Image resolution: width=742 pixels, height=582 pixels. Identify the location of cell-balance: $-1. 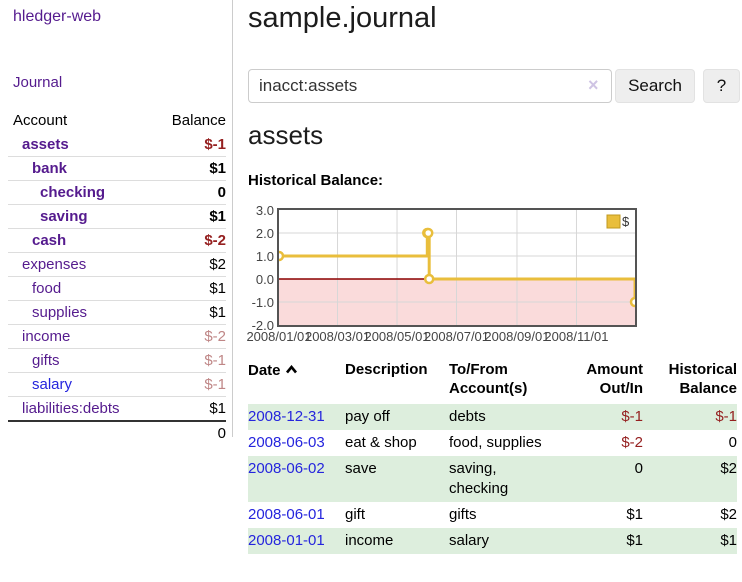
(726, 416).